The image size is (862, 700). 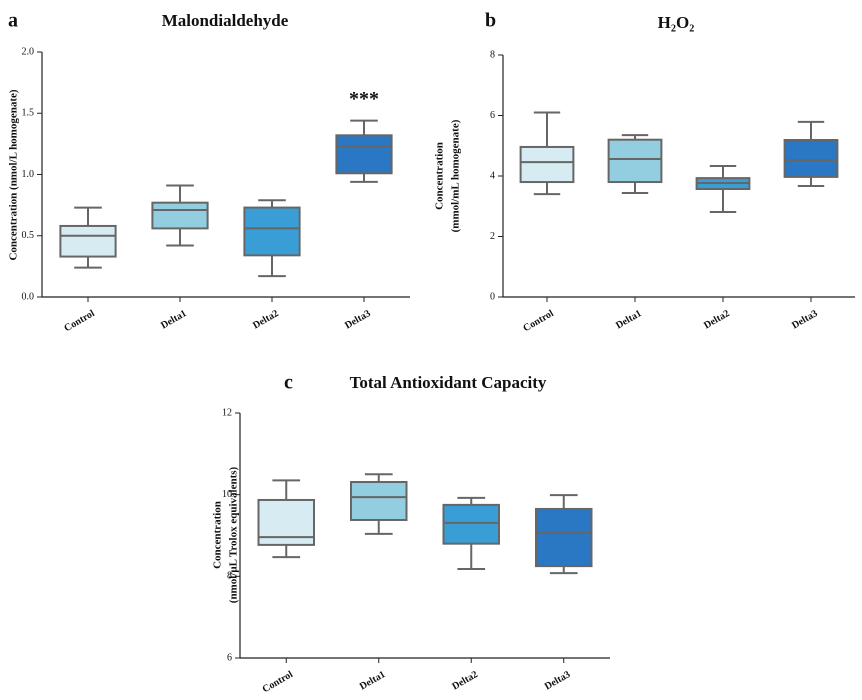 What do you see at coordinates (492, 175) in the screenshot?
I see `y-tick-label: 4` at bounding box center [492, 175].